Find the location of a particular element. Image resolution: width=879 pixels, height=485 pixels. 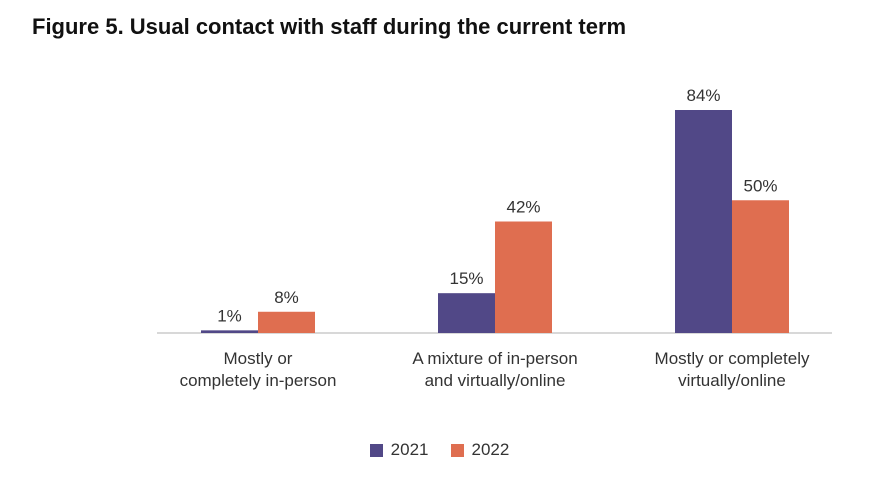

category-label-line: completely in-person is located at coordinates (258, 380).